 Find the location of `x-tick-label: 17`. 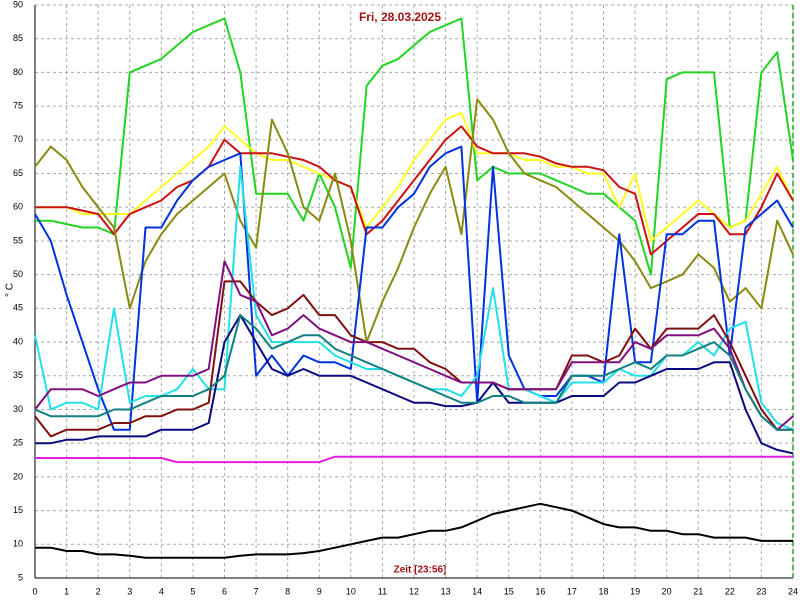

x-tick-label: 17 is located at coordinates (572, 591).